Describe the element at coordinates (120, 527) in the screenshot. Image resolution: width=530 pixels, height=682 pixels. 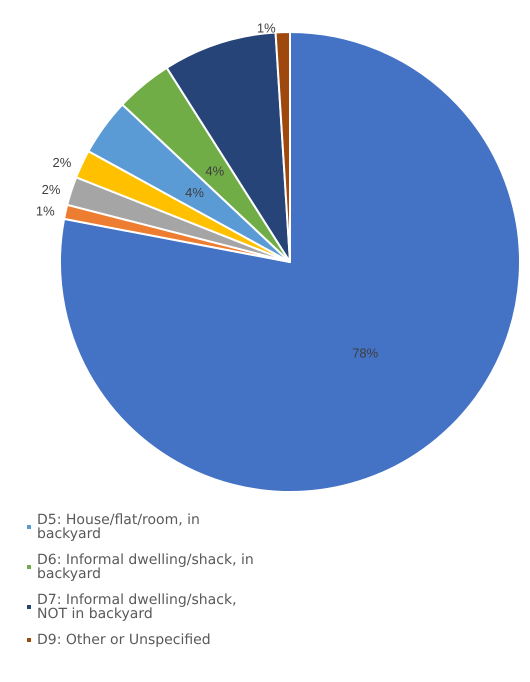
I see `legend-label: D5: House/flat/room, in backyard` at that location.